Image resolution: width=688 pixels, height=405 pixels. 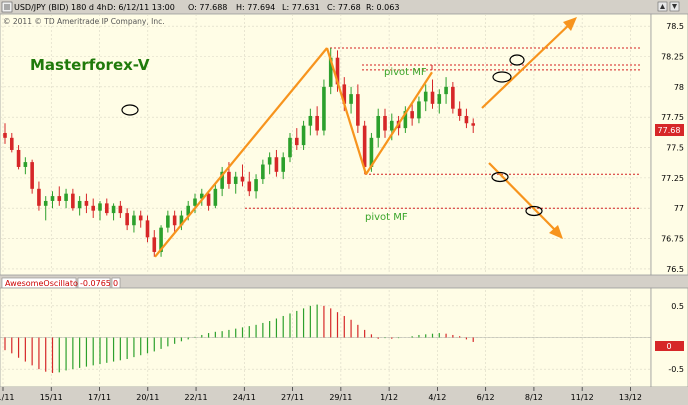 What do you see at coordinates (405, 72) in the screenshot?
I see `pivot-label-upper: pivot MF` at bounding box center [405, 72].